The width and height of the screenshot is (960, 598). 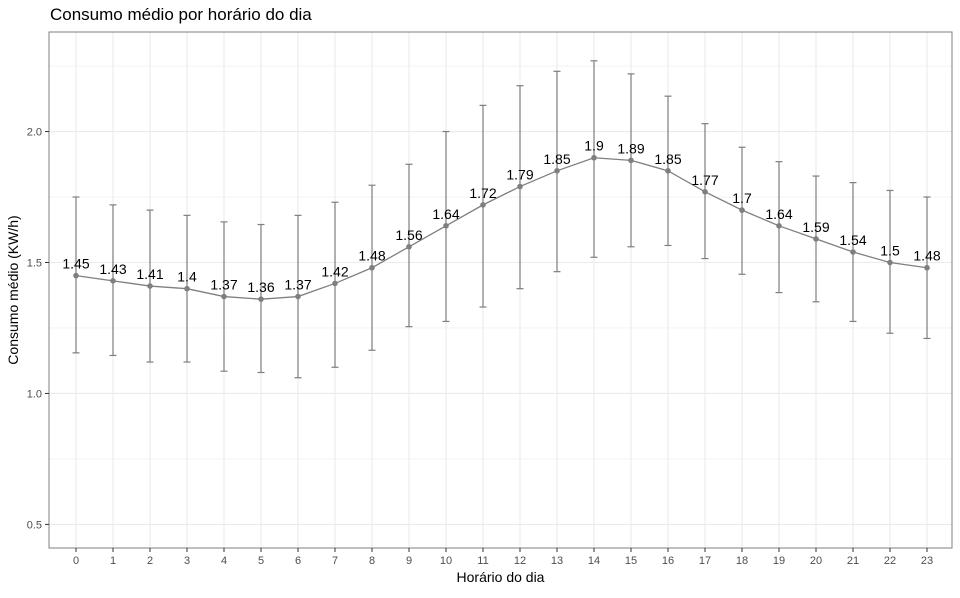 What do you see at coordinates (408, 235) in the screenshot?
I see `data-label: 1.56` at bounding box center [408, 235].